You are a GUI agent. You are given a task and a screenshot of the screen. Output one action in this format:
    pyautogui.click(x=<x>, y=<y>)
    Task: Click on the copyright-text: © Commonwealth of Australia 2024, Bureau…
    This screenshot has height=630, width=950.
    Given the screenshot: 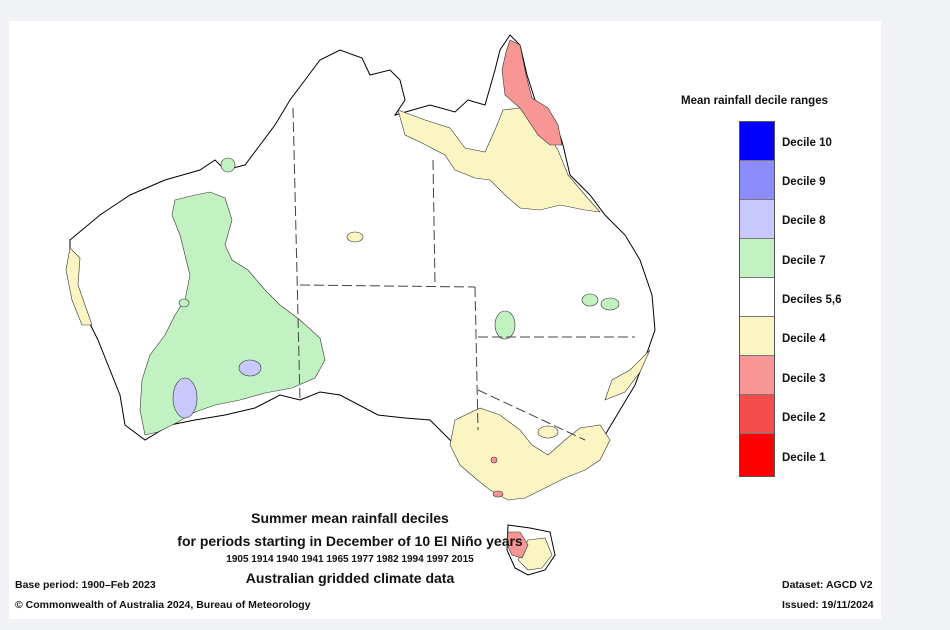 What is the action you would take?
    pyautogui.click(x=163, y=605)
    